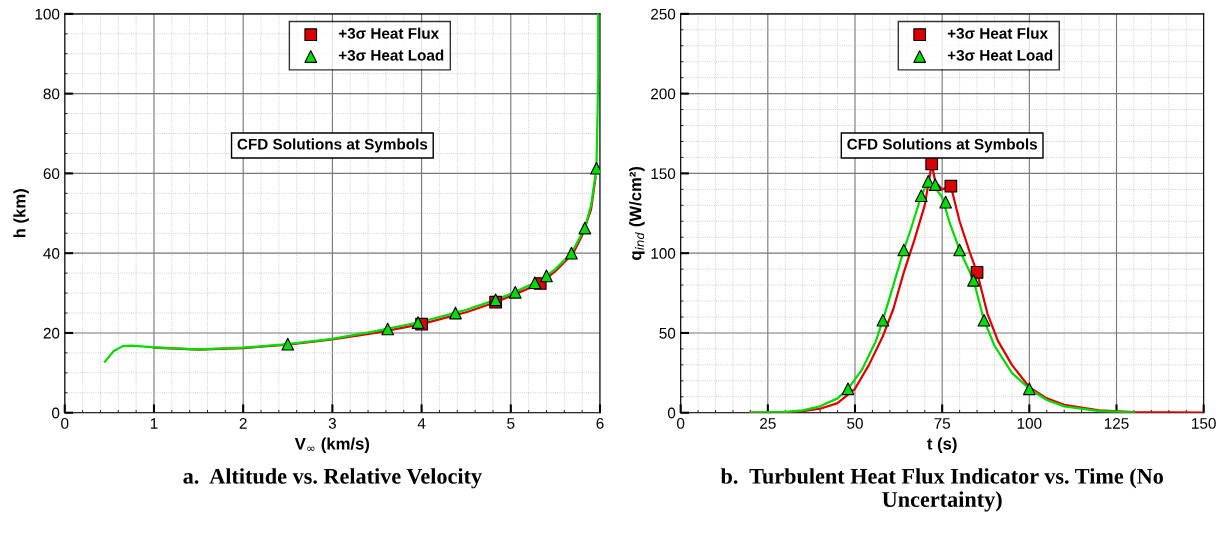 The width and height of the screenshot is (1222, 554). Describe the element at coordinates (51, 333) in the screenshot. I see `y-tick-label: 20` at that location.